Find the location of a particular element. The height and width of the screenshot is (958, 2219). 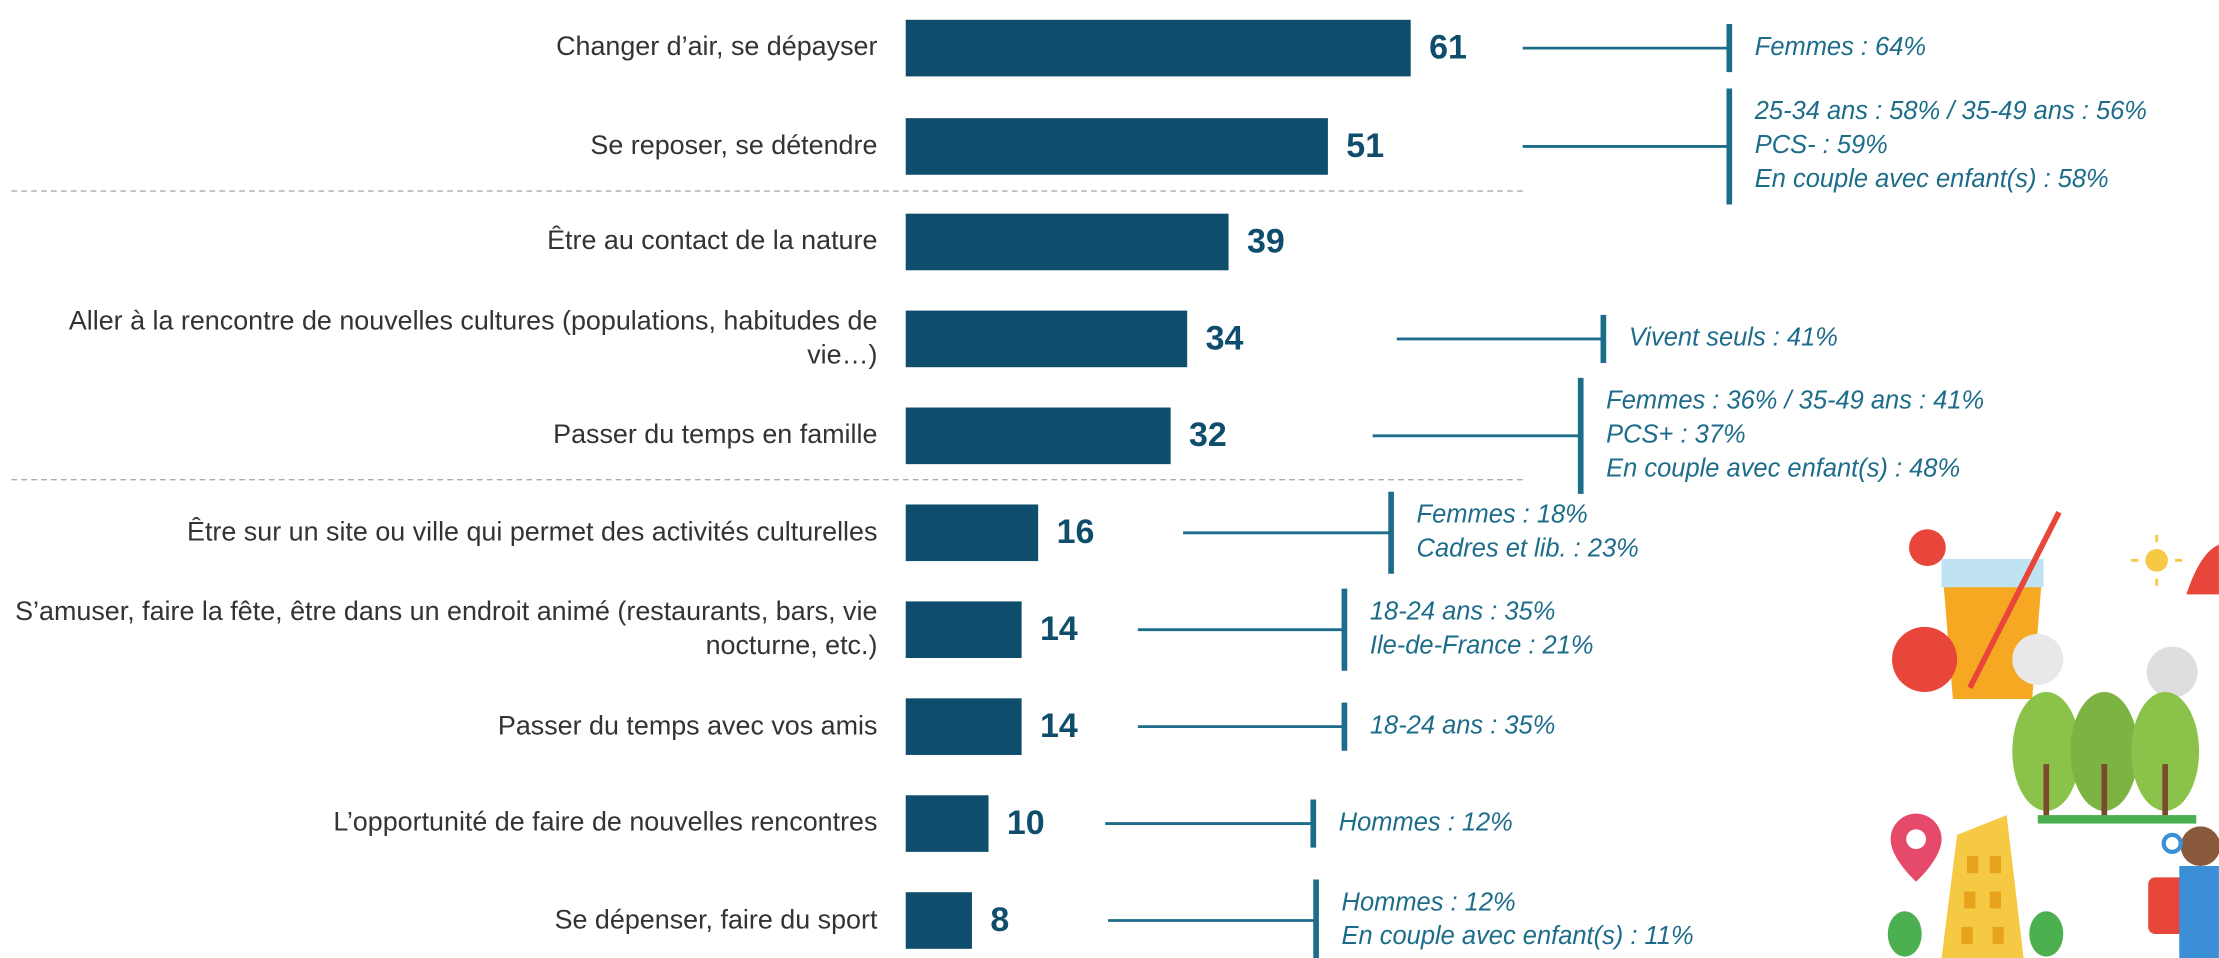

category-label-box: Changer d’air, se dépayser is located at coordinates (445, 48).